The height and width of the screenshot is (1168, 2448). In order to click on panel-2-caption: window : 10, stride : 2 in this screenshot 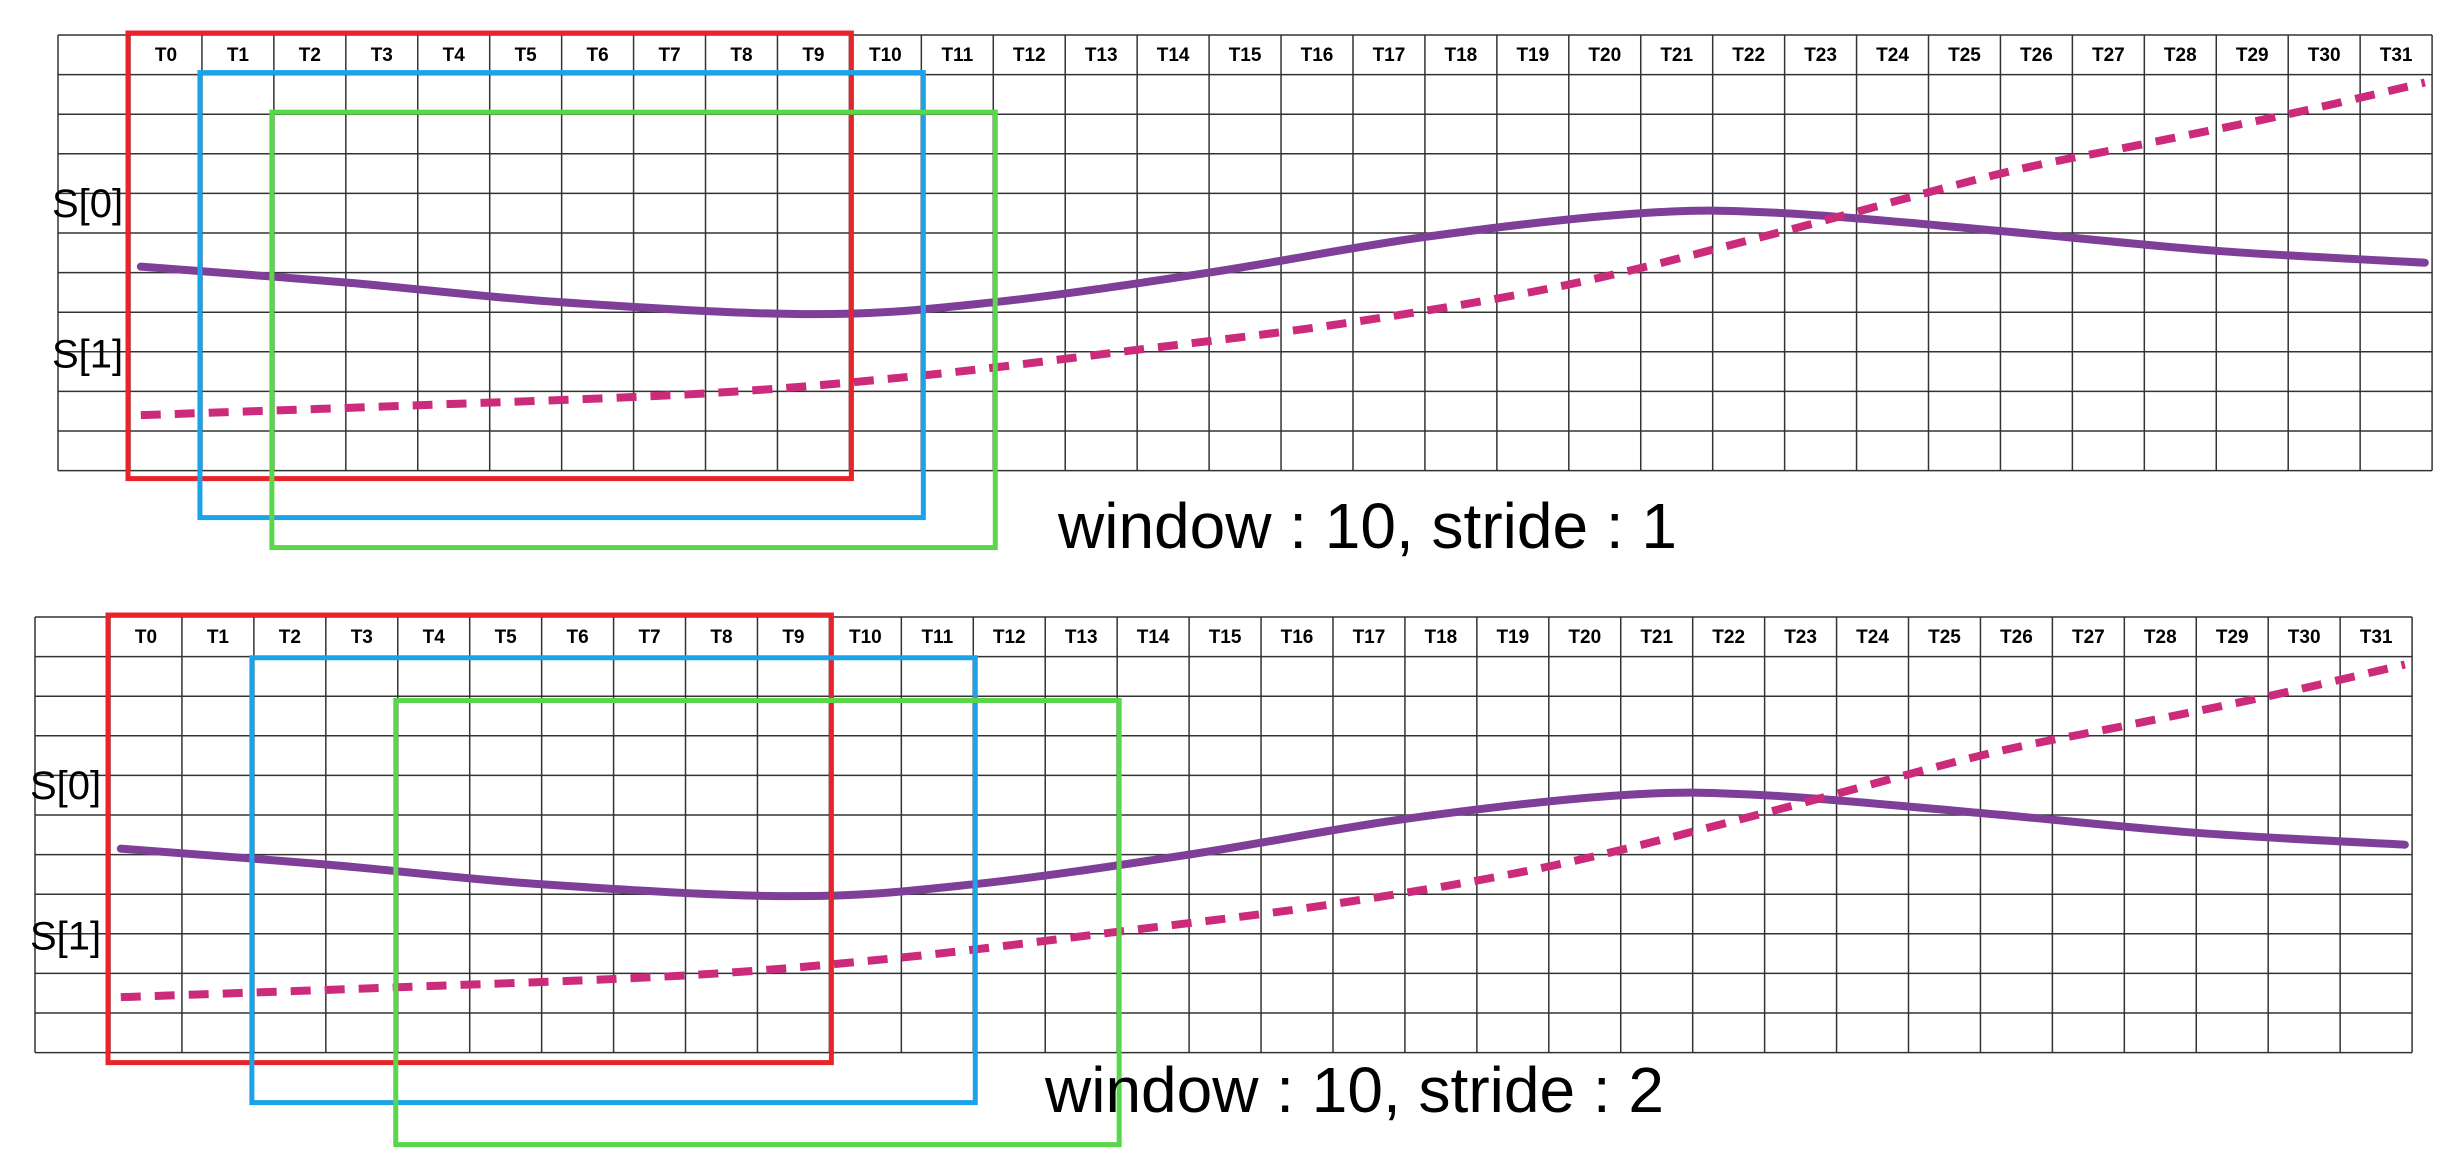, I will do `click(1354, 1090)`.